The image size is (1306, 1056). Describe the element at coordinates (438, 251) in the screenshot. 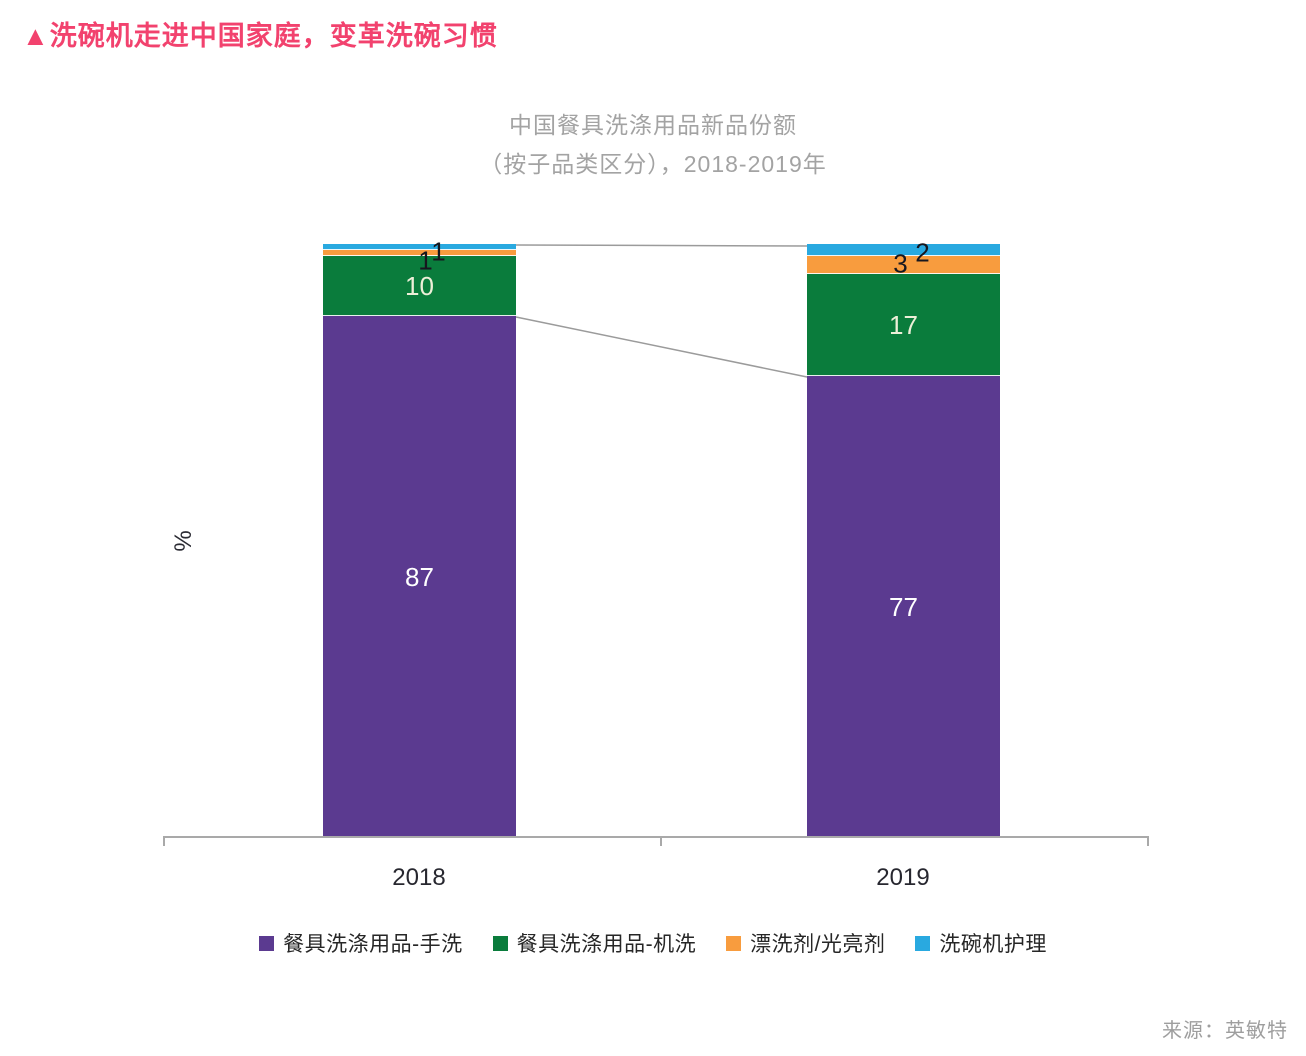

I see `data-label-2018-series3: 1` at that location.